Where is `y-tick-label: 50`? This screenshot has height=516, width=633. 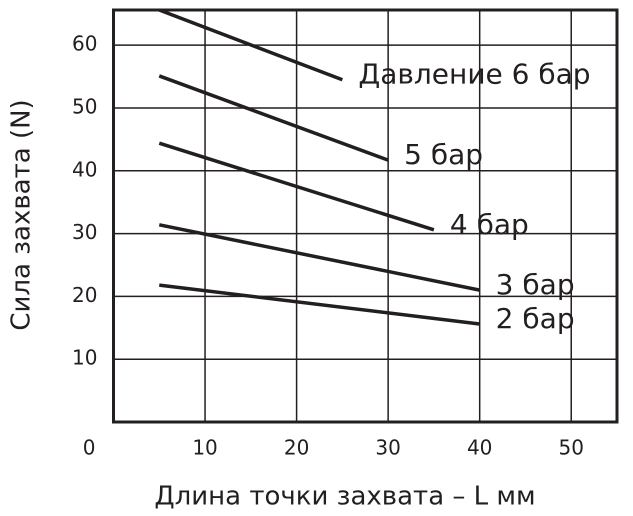
y-tick-label: 50 is located at coordinates (84, 106).